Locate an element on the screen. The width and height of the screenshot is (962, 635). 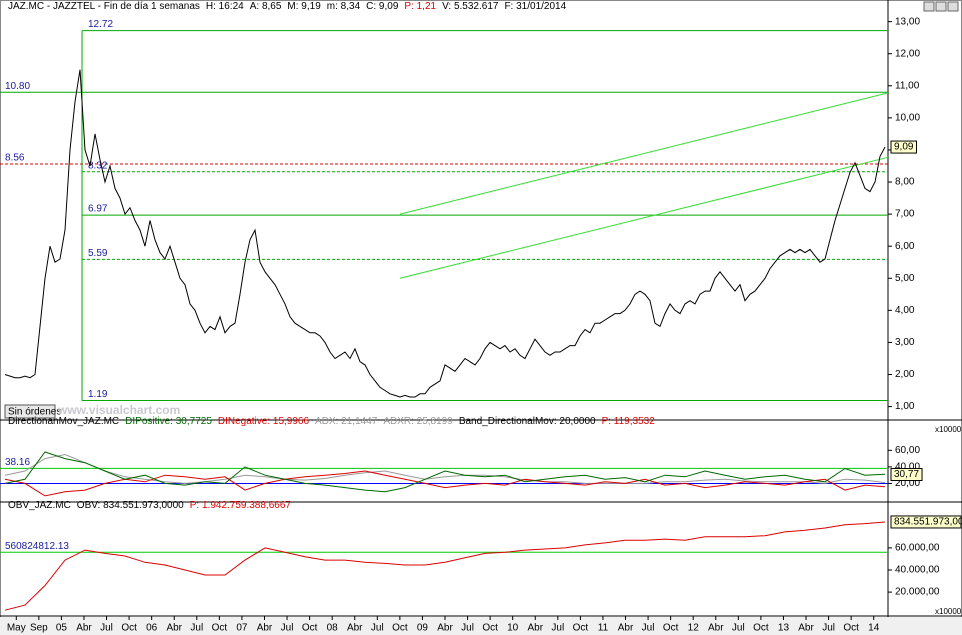
title-item: DIPositive: 30,7725 is located at coordinates (168, 421).